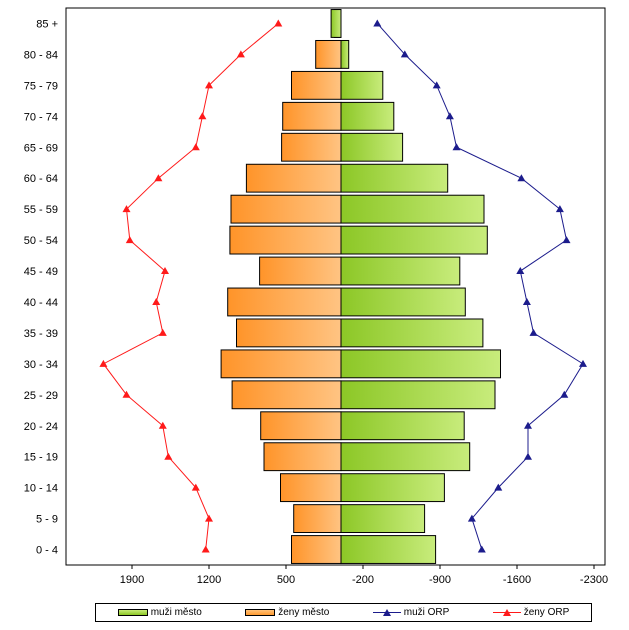 This screenshot has width=629, height=630. What do you see at coordinates (546, 612) in the screenshot?
I see `legend-label-zeny-orp: ženy ORP` at bounding box center [546, 612].